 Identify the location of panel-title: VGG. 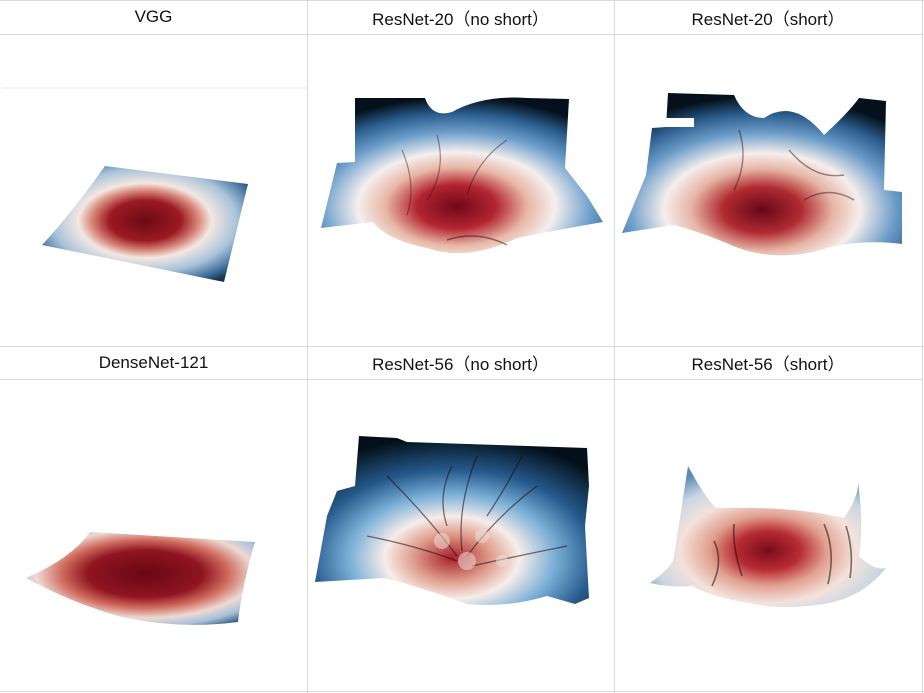
(153, 17).